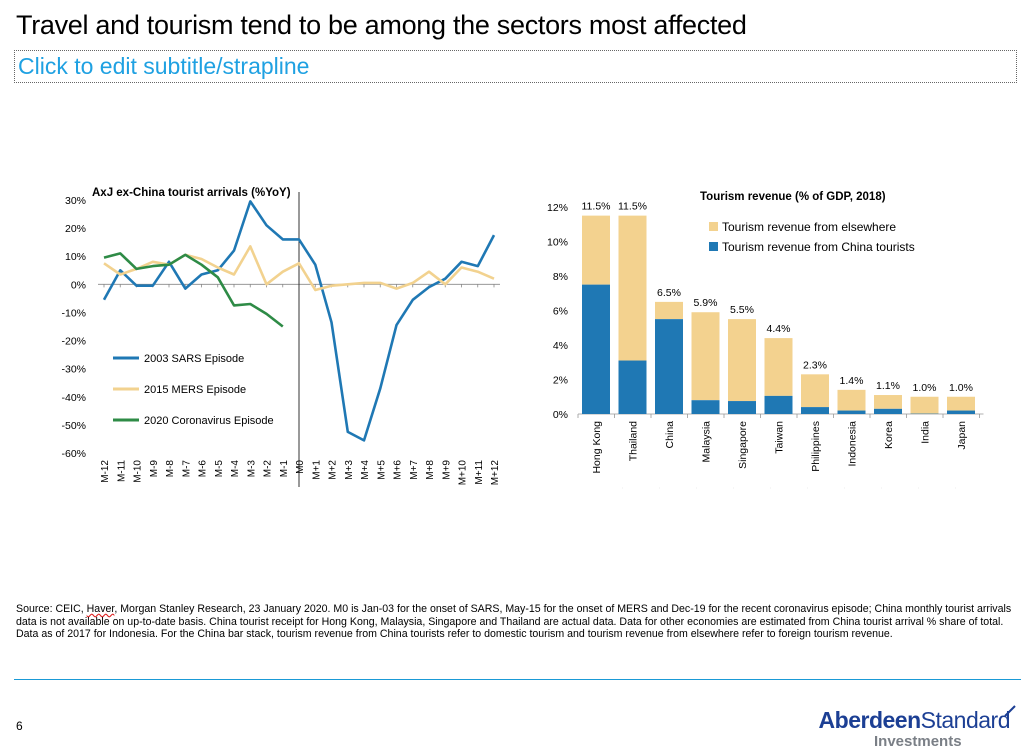 This screenshot has width=1033, height=756. I want to click on x-tick-label: M+1, so click(316, 470).